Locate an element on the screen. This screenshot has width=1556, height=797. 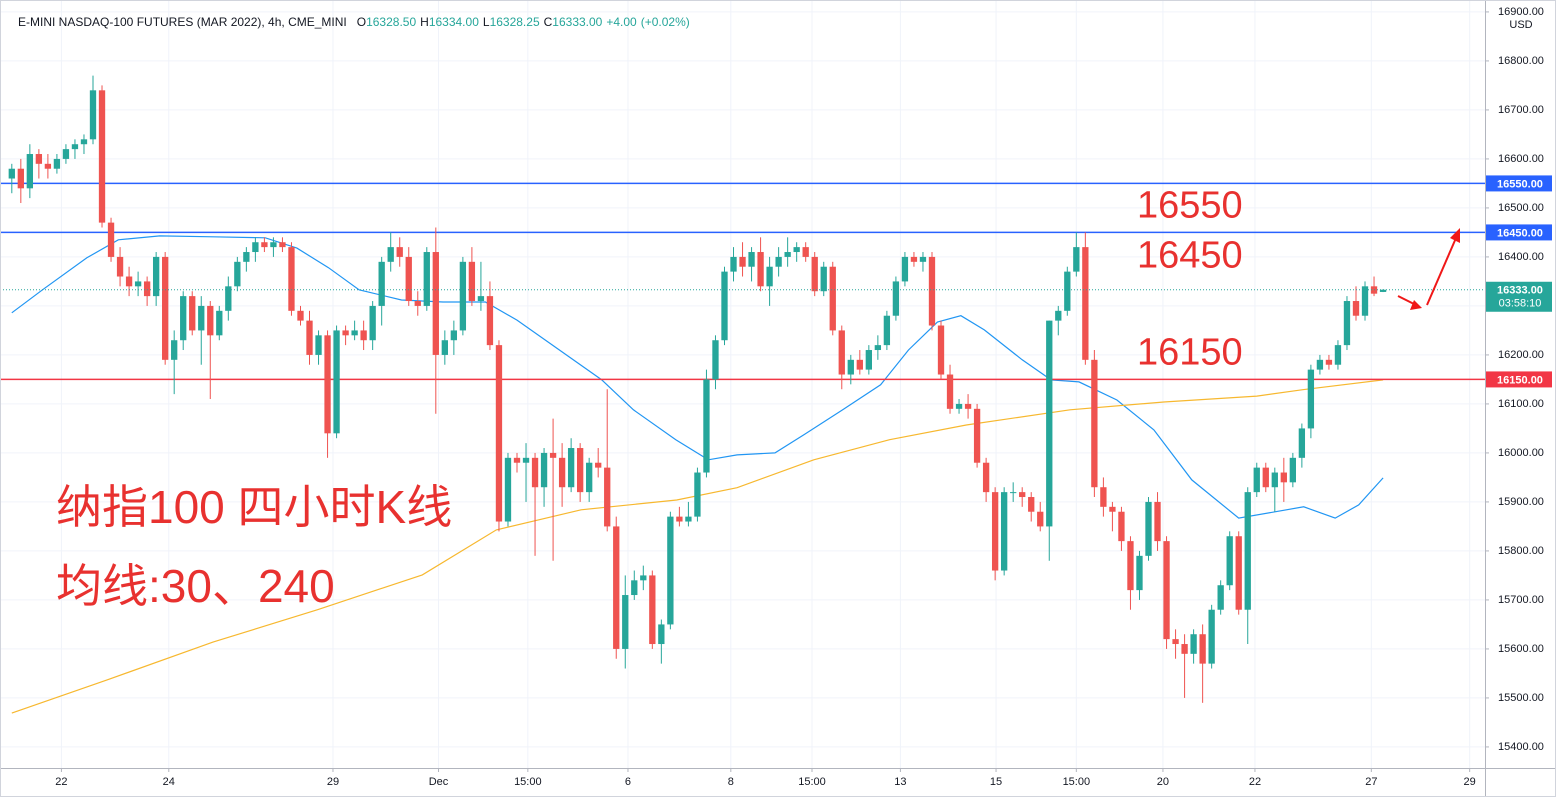
x-tick-label: Dec is located at coordinates (439, 782).